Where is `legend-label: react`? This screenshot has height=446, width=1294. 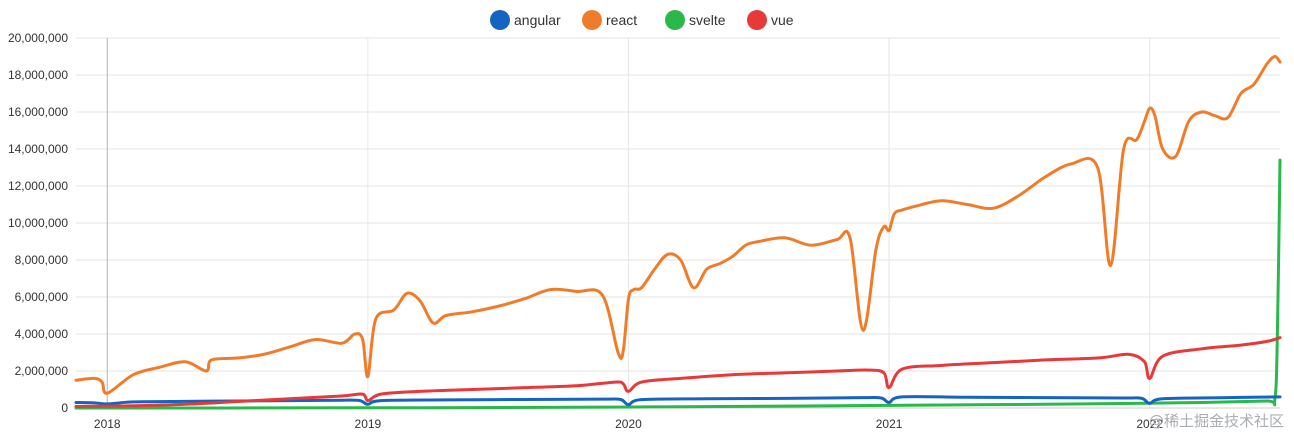
legend-label: react is located at coordinates (621, 20).